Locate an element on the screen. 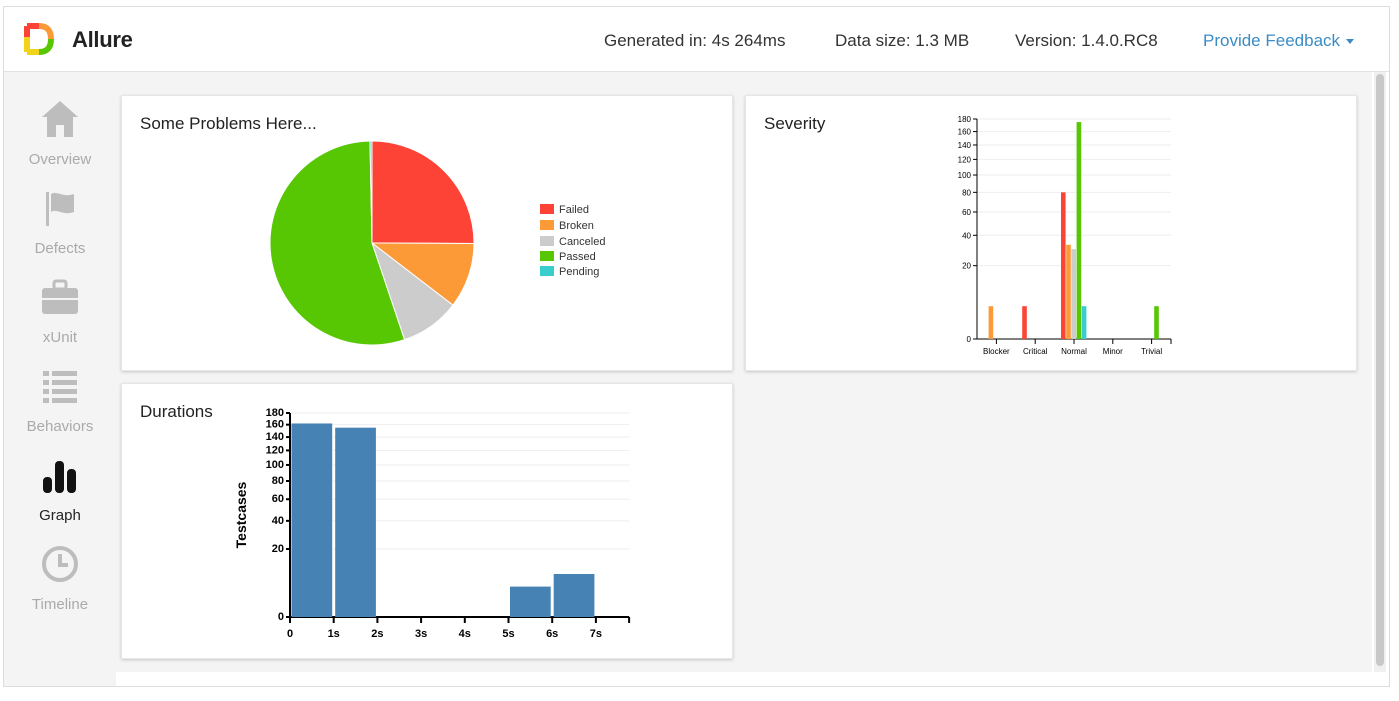 This screenshot has height=701, width=1399. durations-x-tick-label: 0 is located at coordinates (290, 634).